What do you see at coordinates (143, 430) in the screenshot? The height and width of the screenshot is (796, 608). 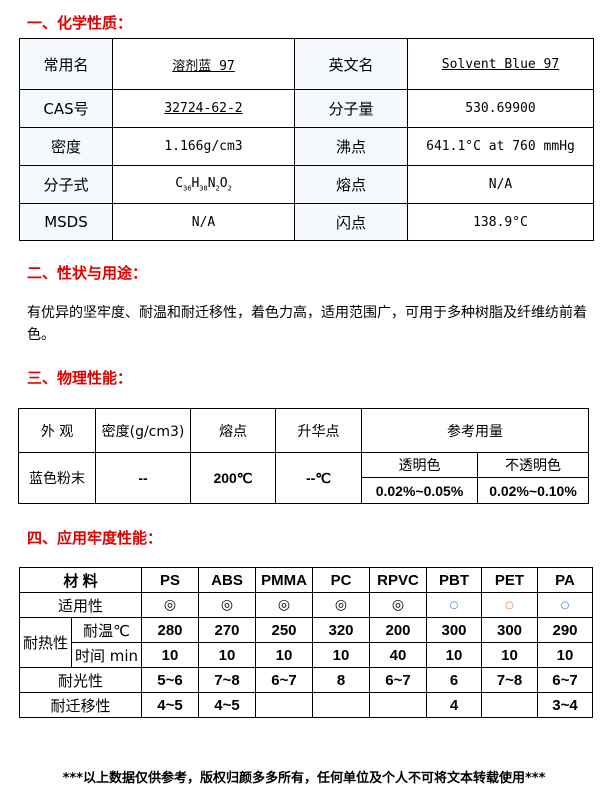 I see `header-density: 密度(g/cm3)` at bounding box center [143, 430].